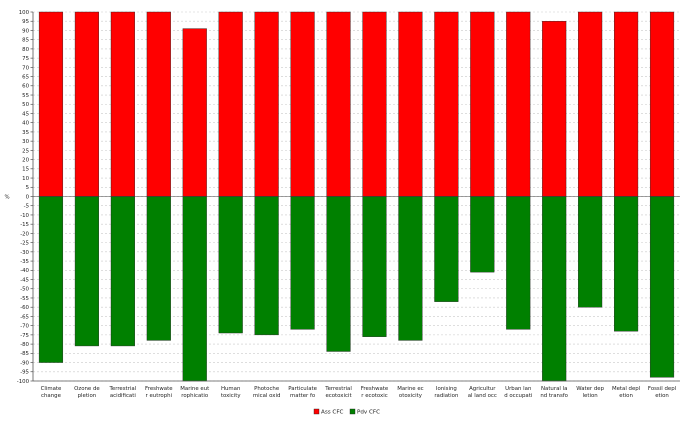 This screenshot has height=424, width=686. I want to click on x-tick-label: Terrestrial acidificati, so click(123, 392).